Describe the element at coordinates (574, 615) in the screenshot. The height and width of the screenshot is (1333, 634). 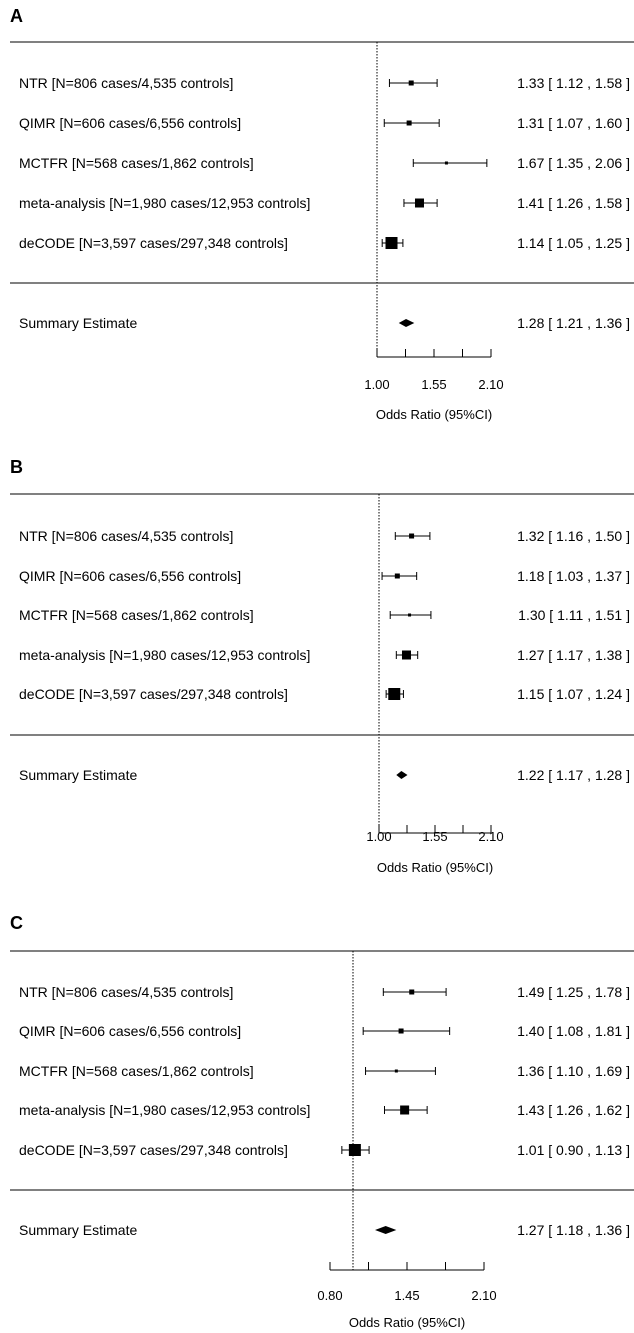
I see `ci-text: 1.30 [ 1.11 , 1.51 ]` at that location.